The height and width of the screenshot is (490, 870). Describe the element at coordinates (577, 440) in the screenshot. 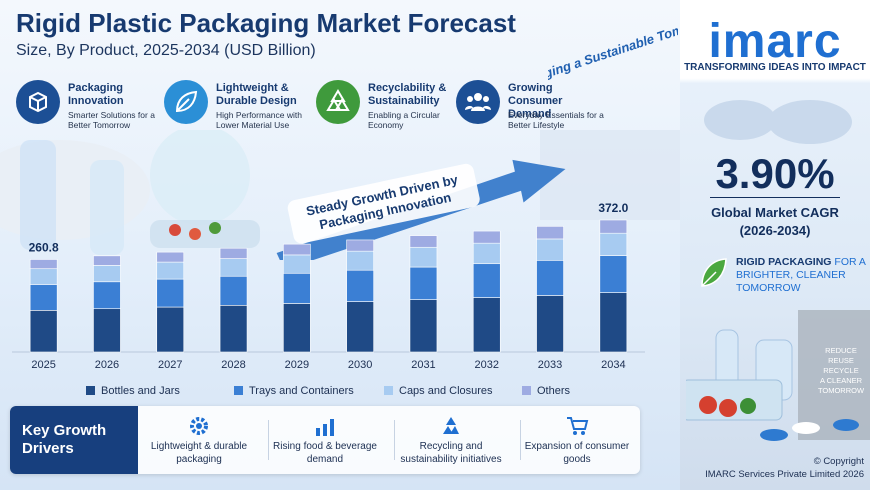

I see `driver: Expansion of consumer goods` at that location.